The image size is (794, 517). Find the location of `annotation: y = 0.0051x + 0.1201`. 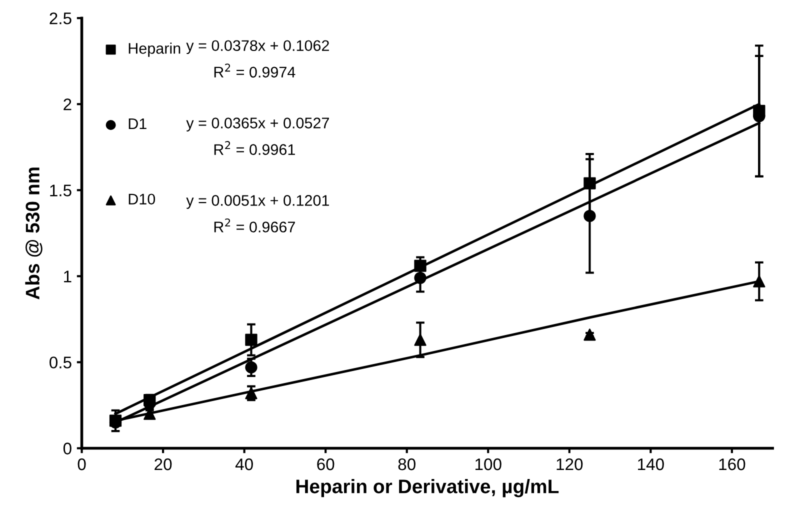

annotation: y = 0.0051x + 0.1201 is located at coordinates (257, 202).